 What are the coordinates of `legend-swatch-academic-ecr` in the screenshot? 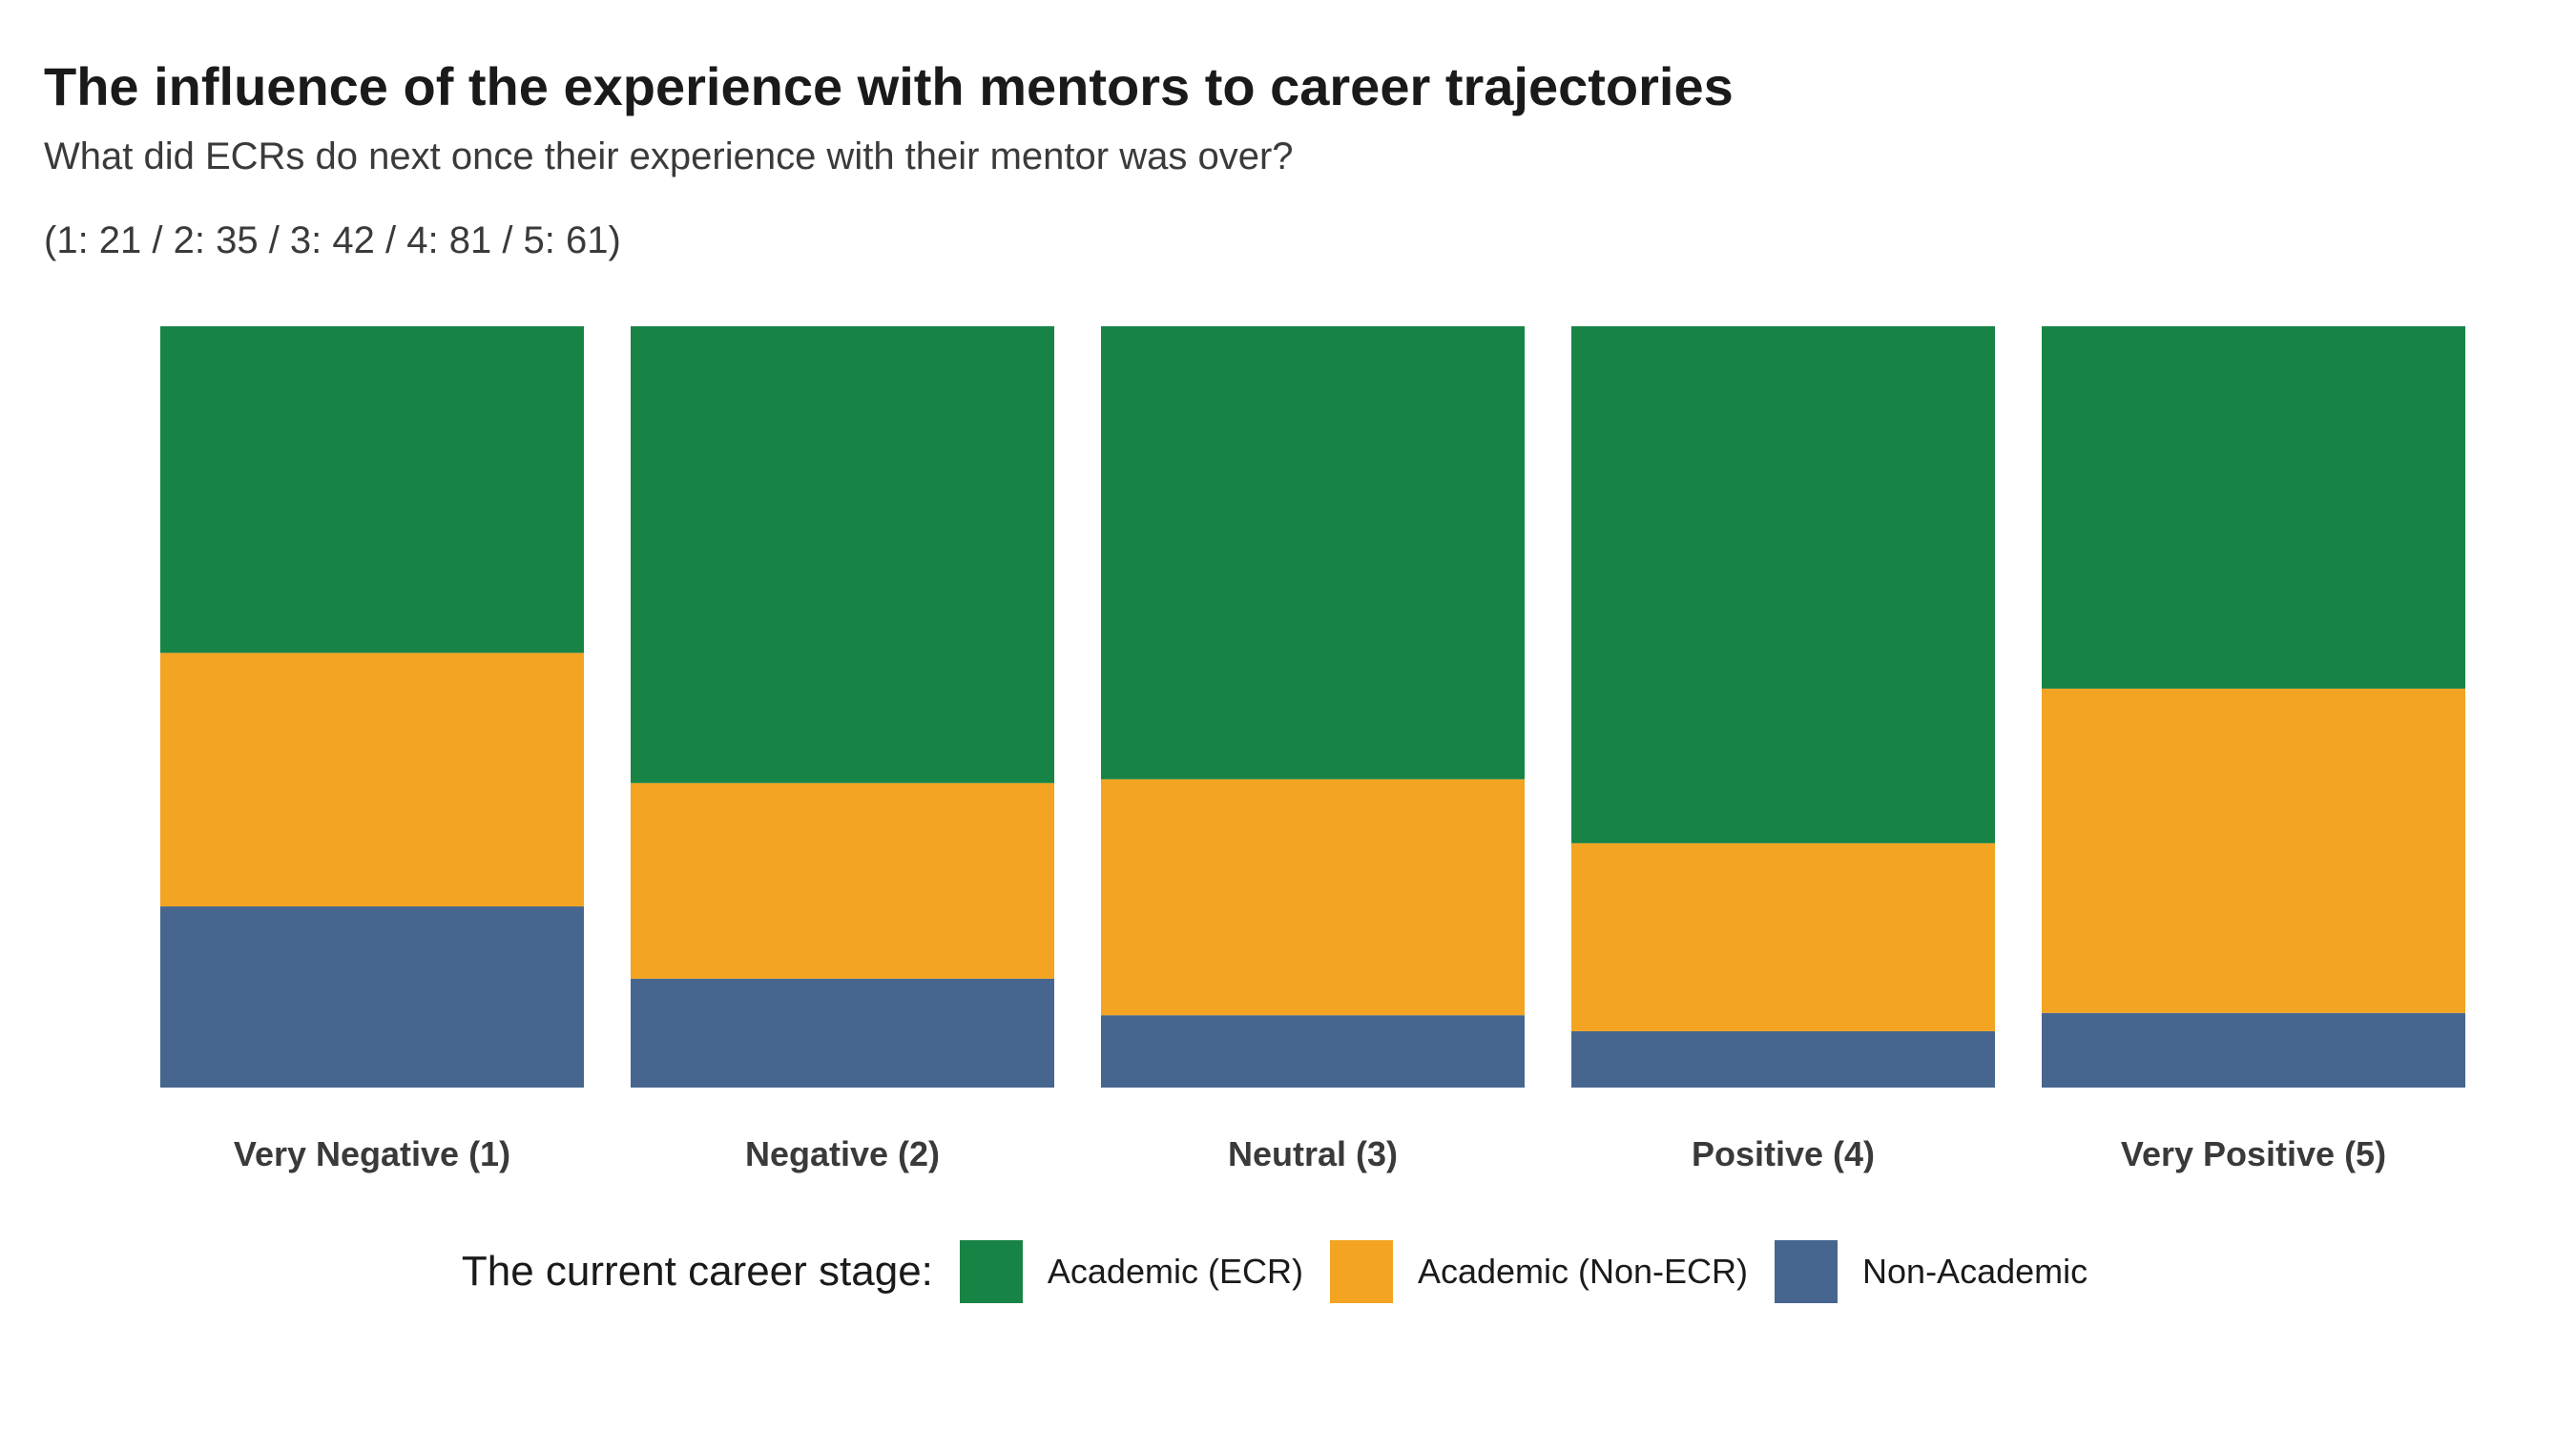 It's located at (991, 1271).